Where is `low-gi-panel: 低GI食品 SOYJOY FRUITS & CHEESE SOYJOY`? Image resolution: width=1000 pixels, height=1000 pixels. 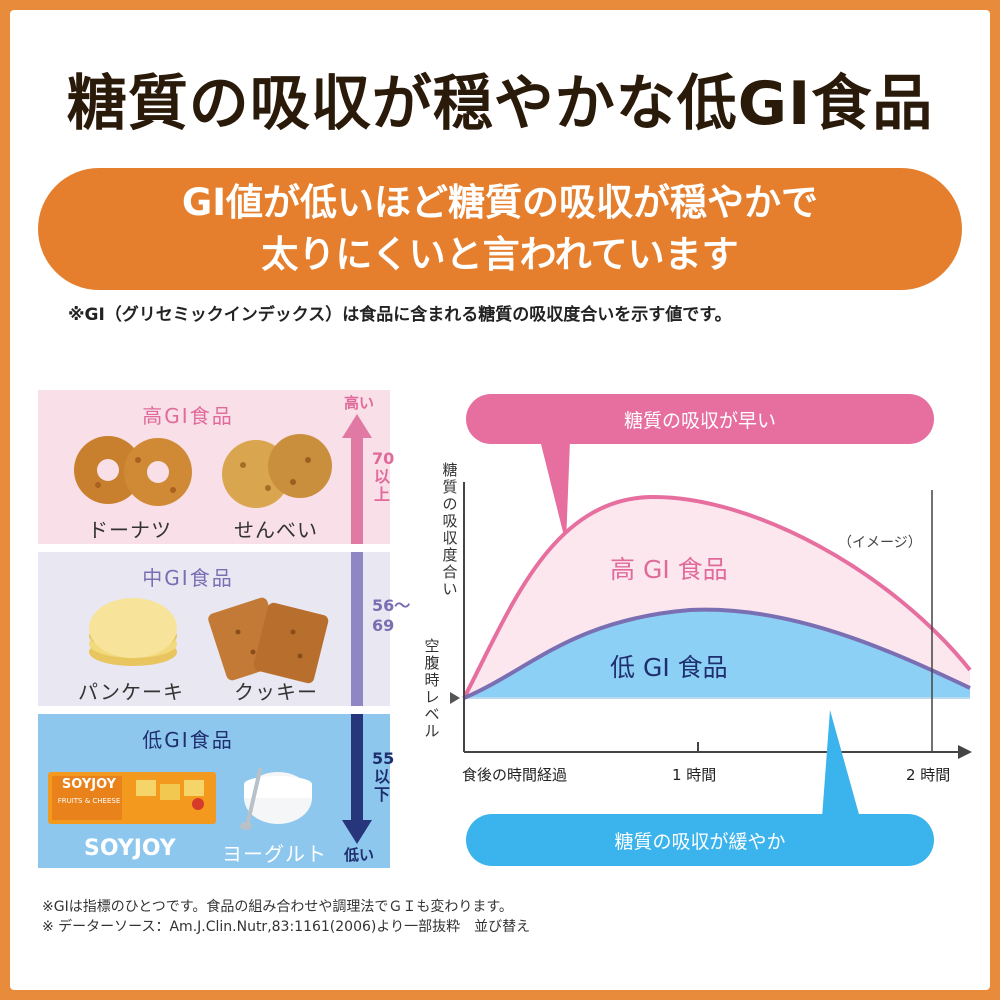
low-gi-panel: 低GI食品 SOYJOY FRUITS & CHEESE SOYJOY is located at coordinates (216, 791).